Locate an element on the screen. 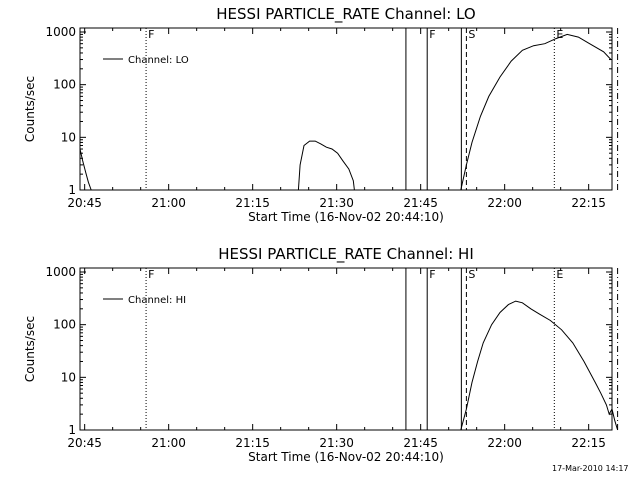 The height and width of the screenshot is (484, 640). legend-entry: Channel: HI is located at coordinates (157, 300).